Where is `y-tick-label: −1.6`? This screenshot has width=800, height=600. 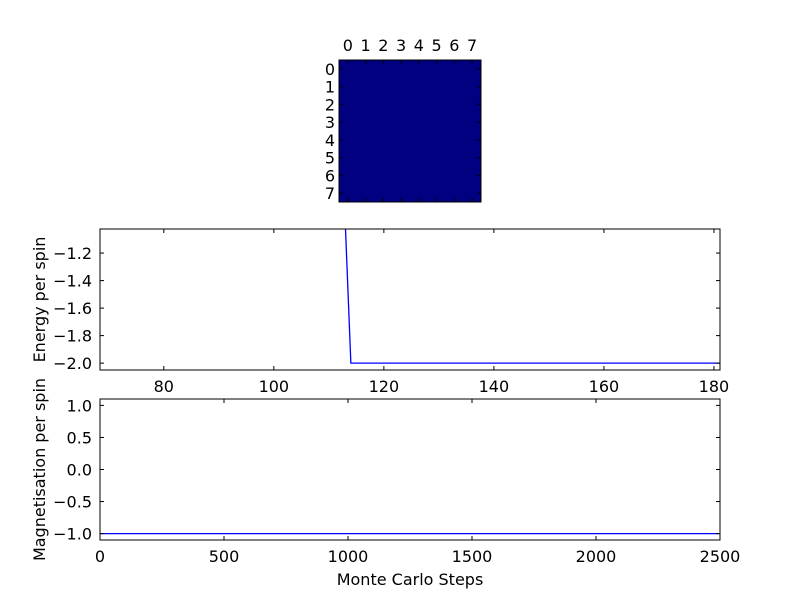 y-tick-label: −1.6 is located at coordinates (72, 308).